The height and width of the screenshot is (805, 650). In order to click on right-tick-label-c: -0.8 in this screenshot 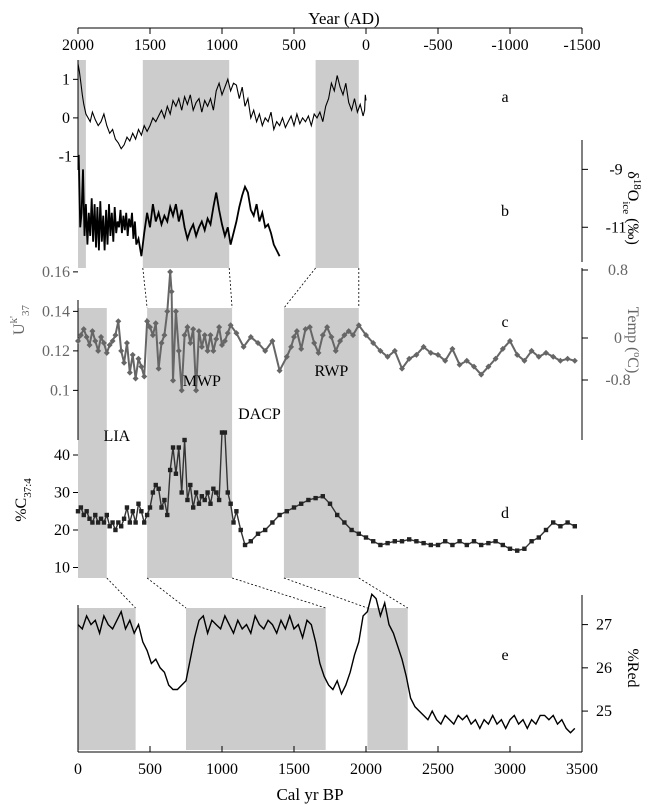, I will do `click(617, 380)`.